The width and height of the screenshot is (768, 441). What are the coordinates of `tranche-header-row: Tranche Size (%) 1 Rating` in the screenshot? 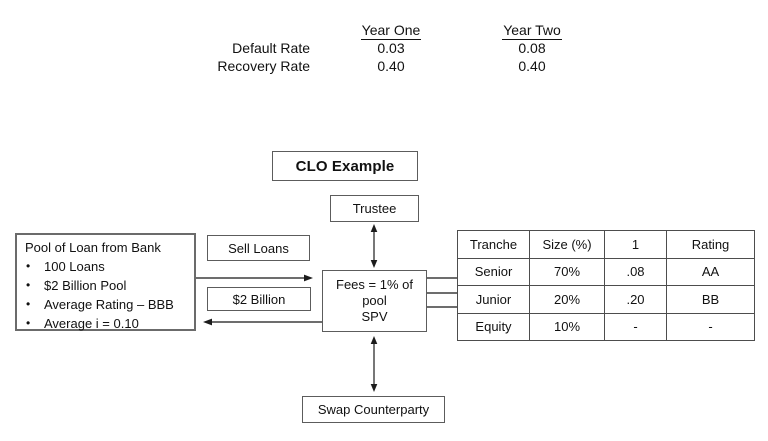 It's located at (606, 244).